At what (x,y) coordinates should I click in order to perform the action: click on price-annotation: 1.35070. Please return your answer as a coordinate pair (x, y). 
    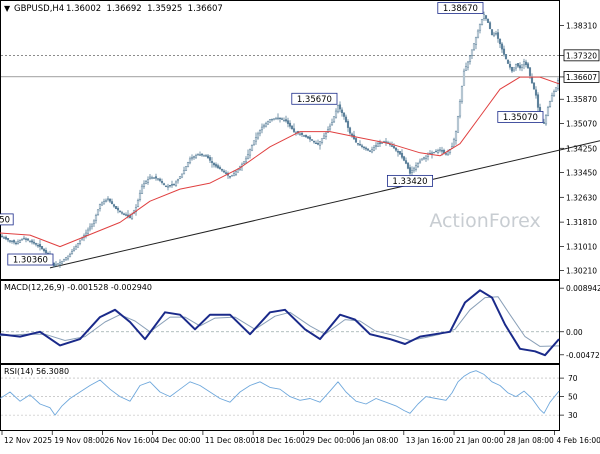
    Looking at the image, I should click on (520, 117).